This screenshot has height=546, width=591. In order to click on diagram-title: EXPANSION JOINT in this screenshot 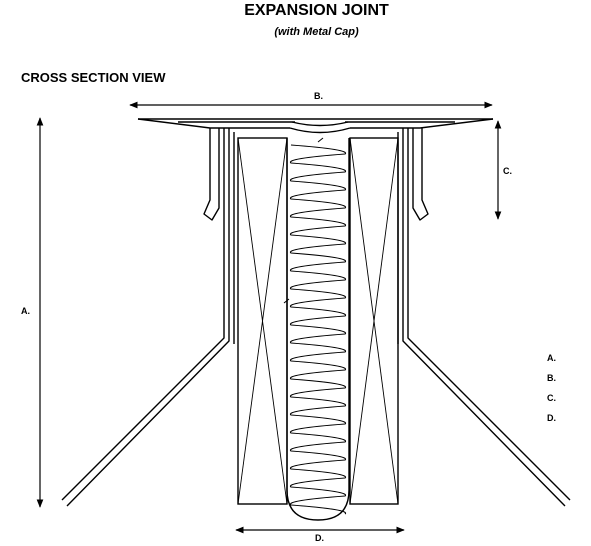, I will do `click(316, 10)`.